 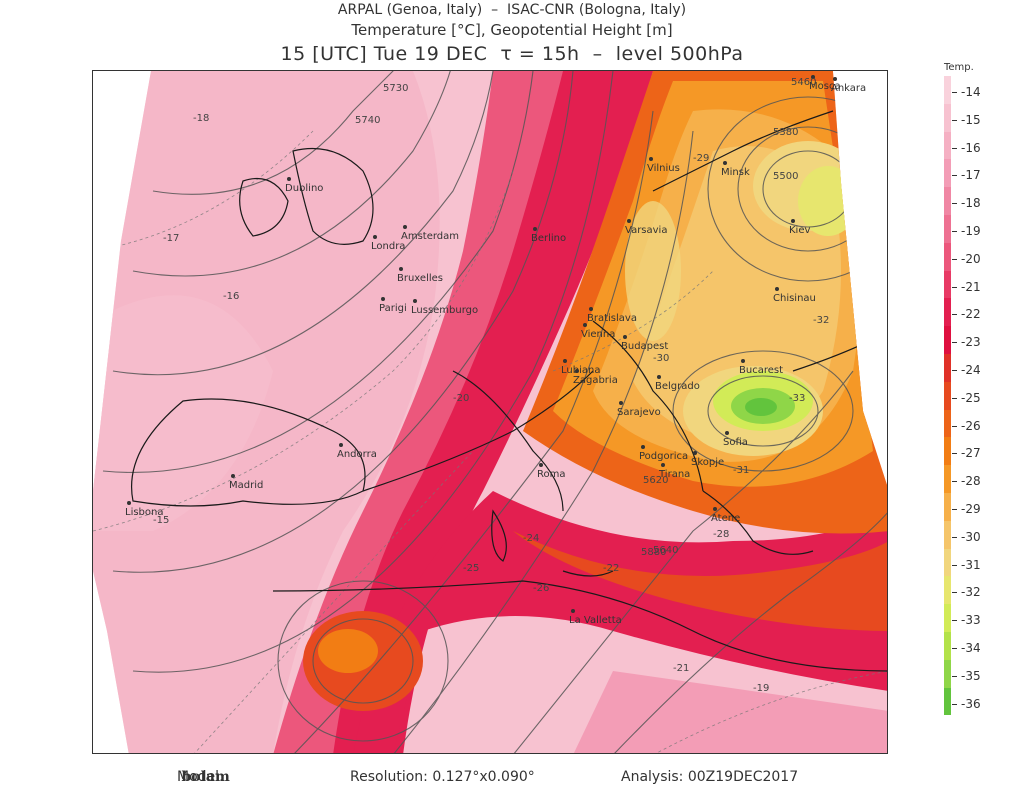 What do you see at coordinates (710, 777) in the screenshot?
I see `analysis-info: Analysis: 00Z19DEC2017` at bounding box center [710, 777].